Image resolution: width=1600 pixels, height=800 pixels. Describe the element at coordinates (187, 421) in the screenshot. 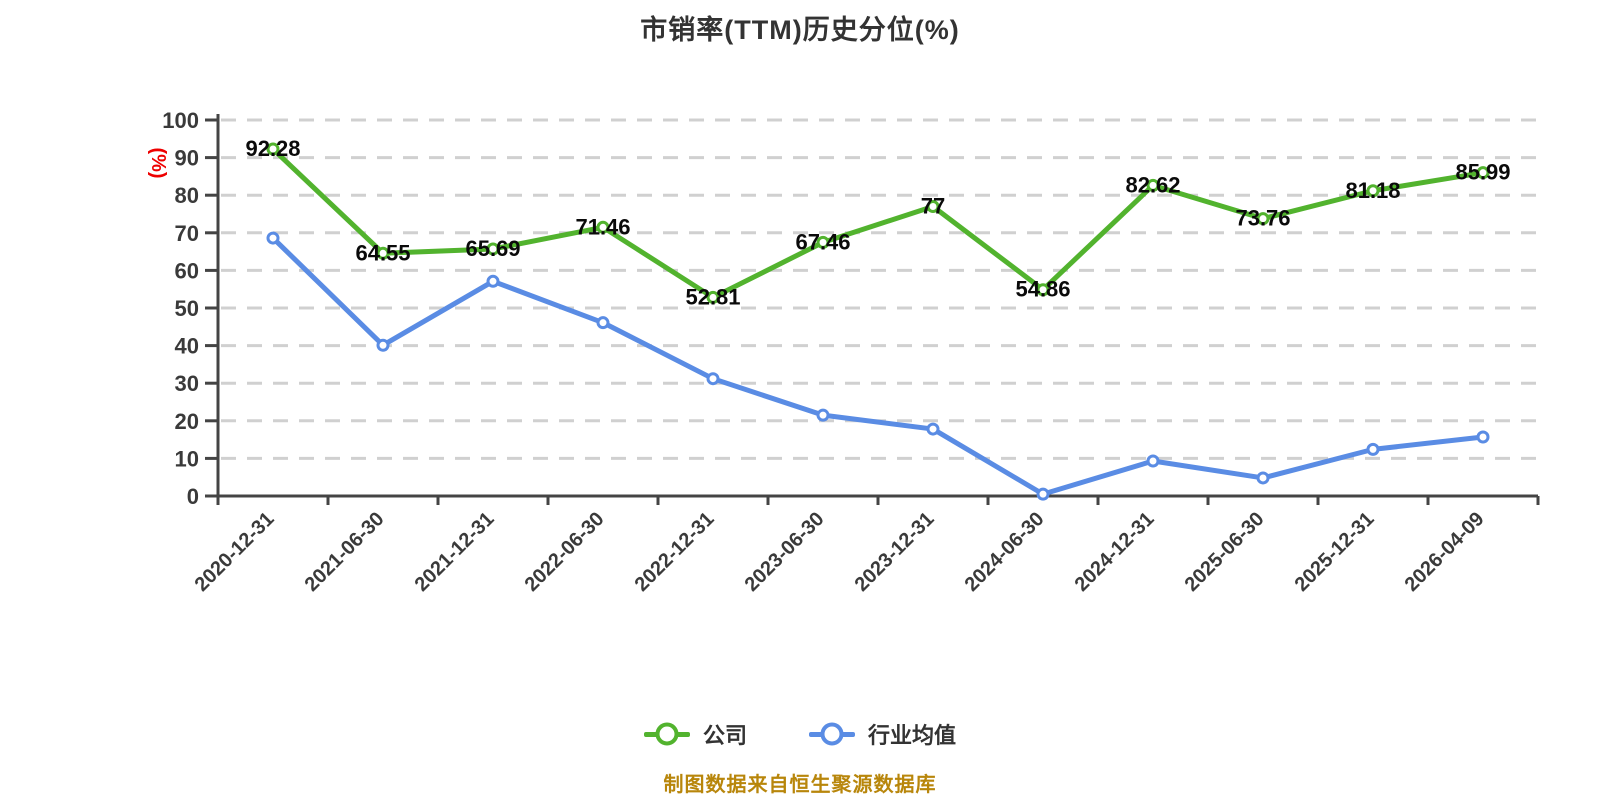

I see `svg-text: 20` at that location.